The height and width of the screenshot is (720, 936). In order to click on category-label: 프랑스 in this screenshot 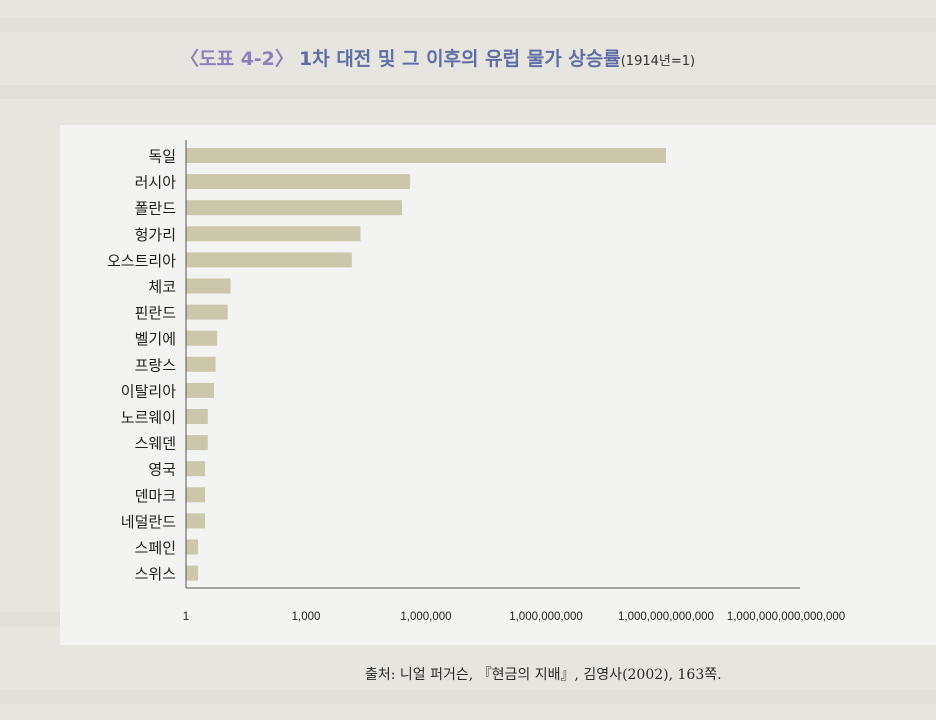, I will do `click(156, 365)`.